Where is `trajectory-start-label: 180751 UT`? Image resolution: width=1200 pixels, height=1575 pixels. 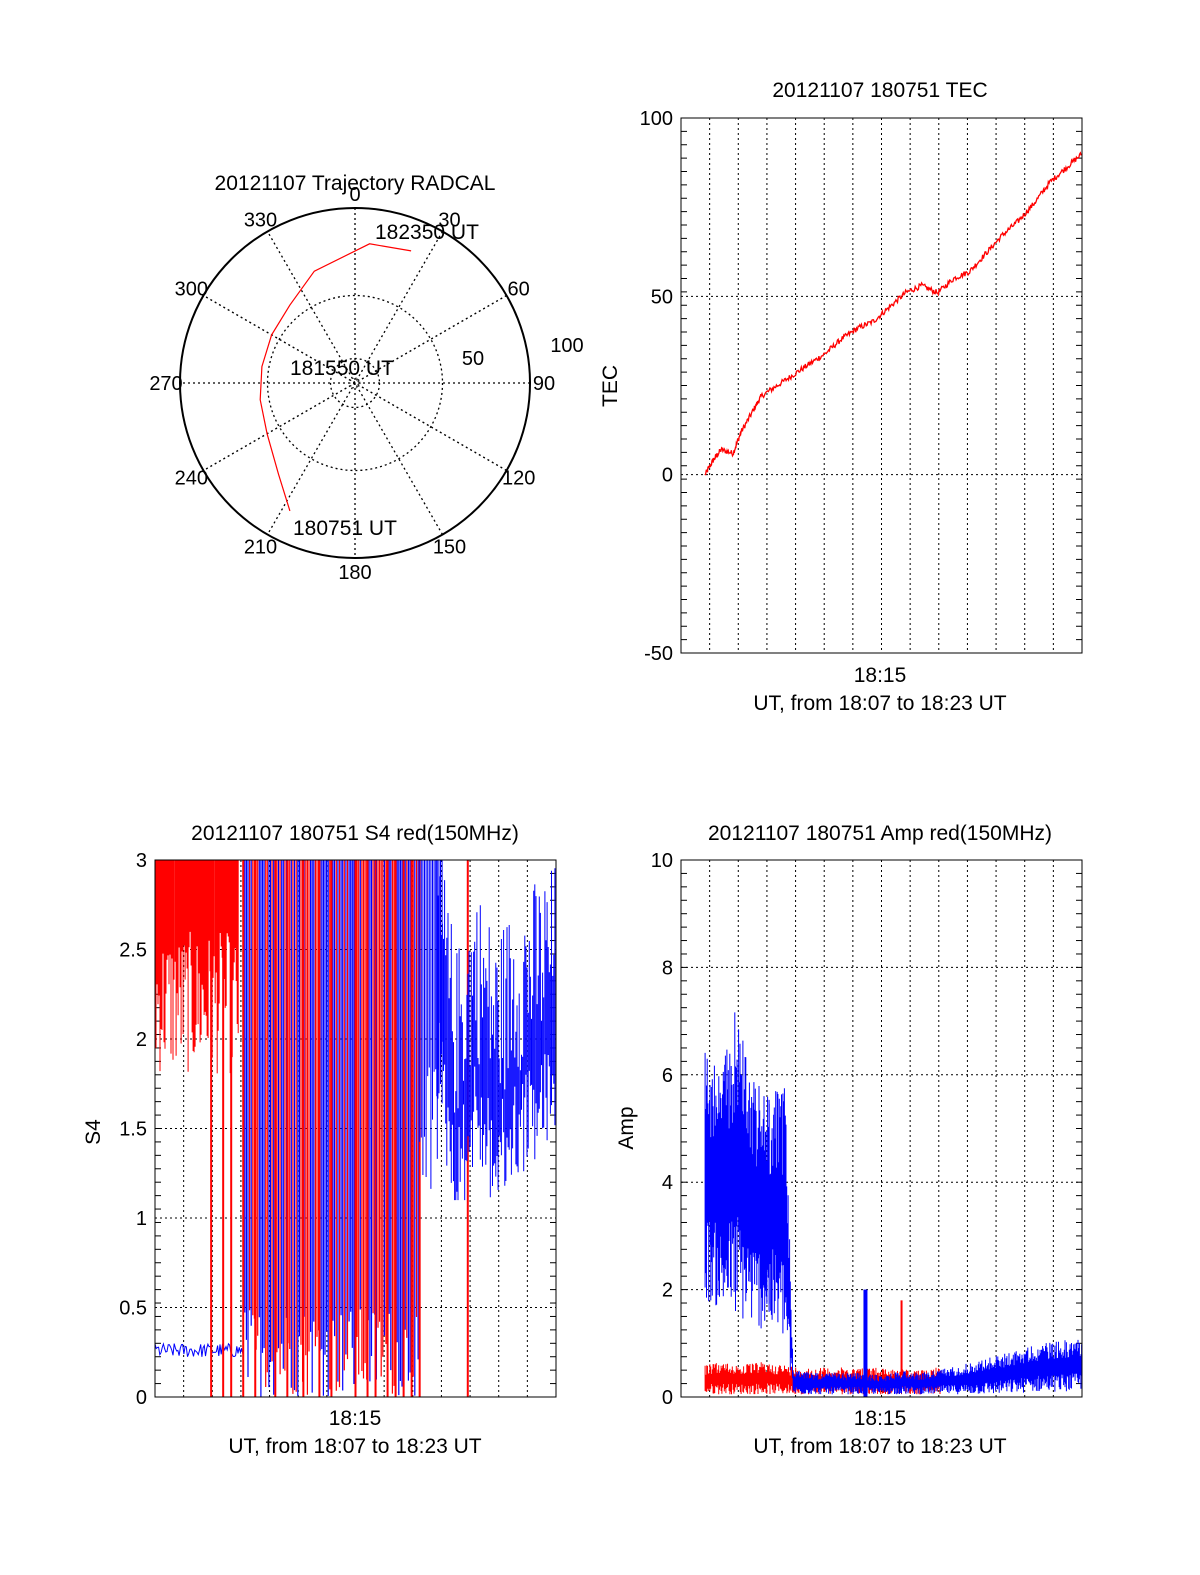 trajectory-start-label: 180751 UT is located at coordinates (345, 528).